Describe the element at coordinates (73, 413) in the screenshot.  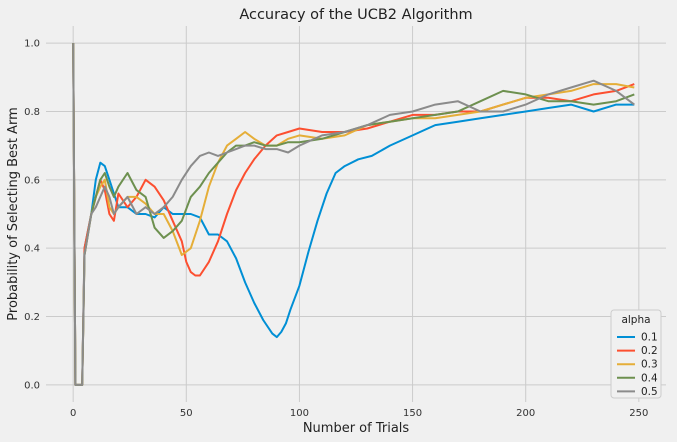
I see `x-tick-label: 0` at that location.